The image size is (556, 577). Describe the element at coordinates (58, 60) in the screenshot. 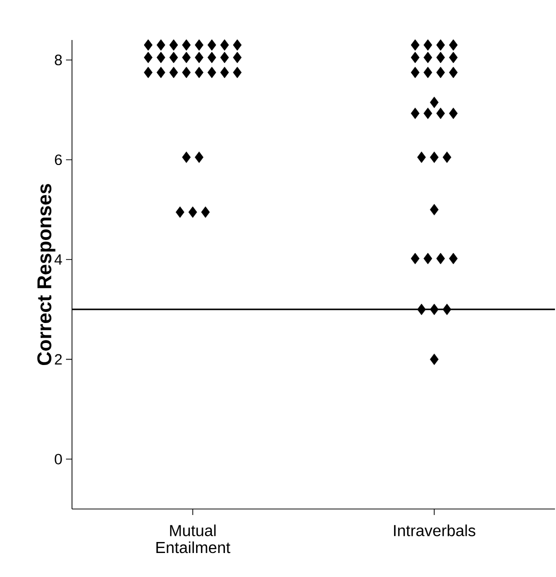

I see `y-tick-label: 8` at that location.